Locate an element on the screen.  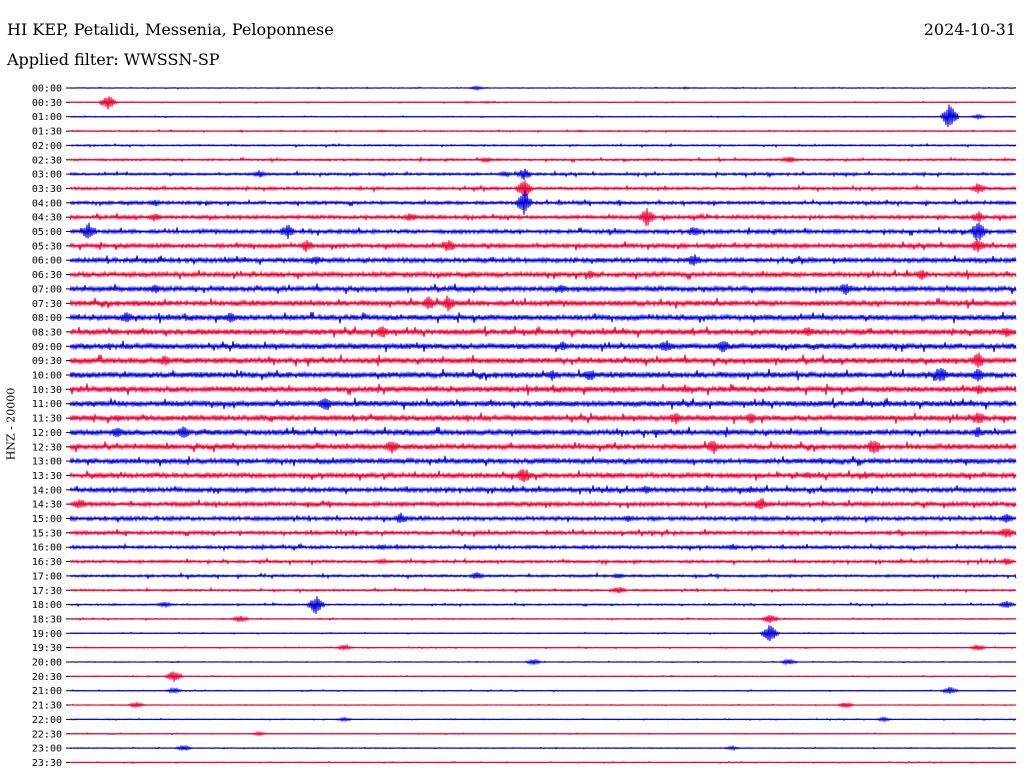
time-tick-label: 21:30 is located at coordinates (47, 706).